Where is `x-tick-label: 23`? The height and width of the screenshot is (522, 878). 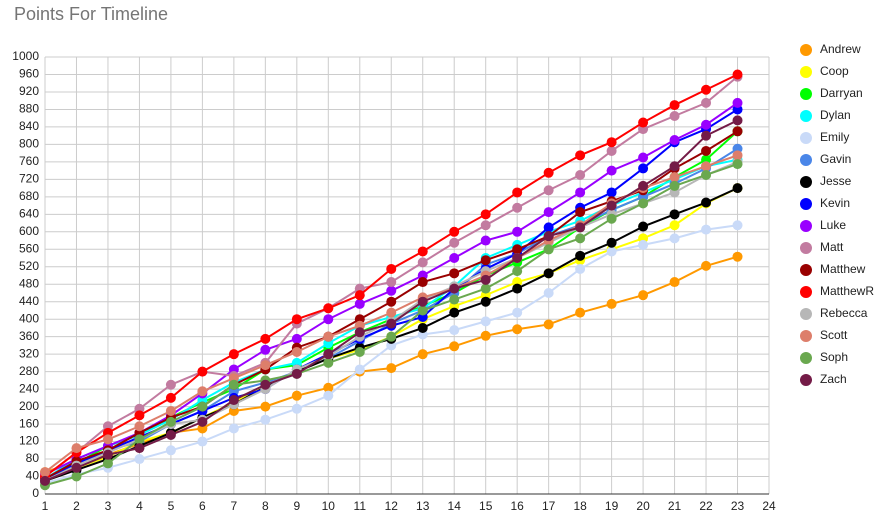
x-tick-label: 23 is located at coordinates (738, 506).